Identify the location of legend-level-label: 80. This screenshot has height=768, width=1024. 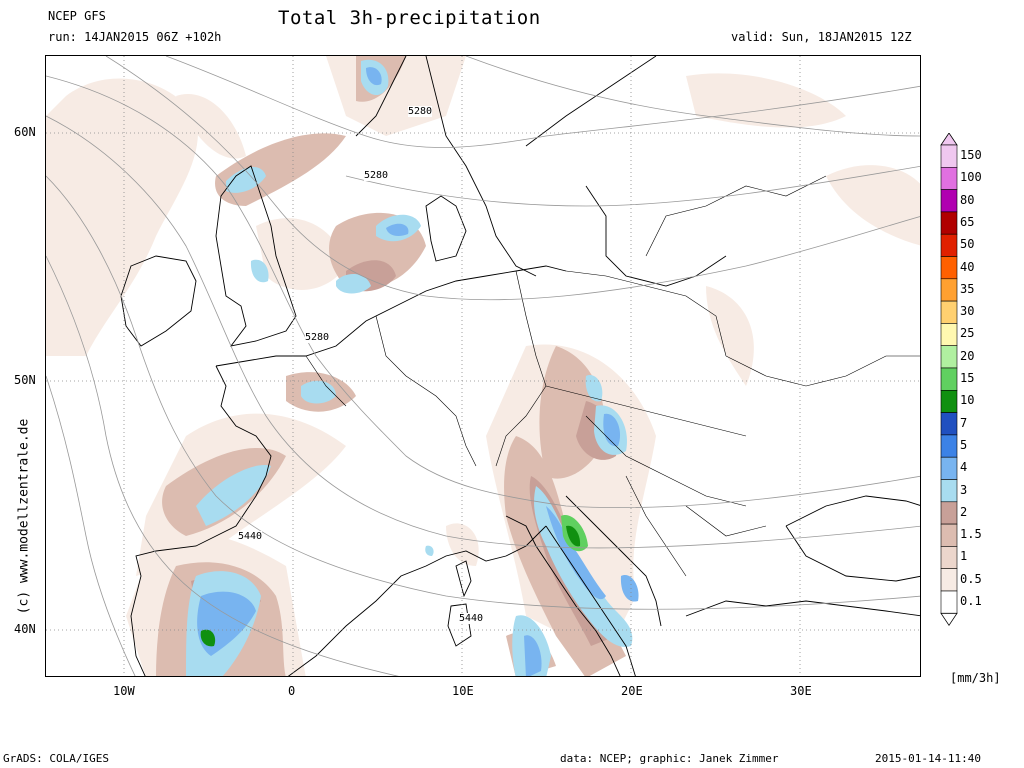
(967, 199).